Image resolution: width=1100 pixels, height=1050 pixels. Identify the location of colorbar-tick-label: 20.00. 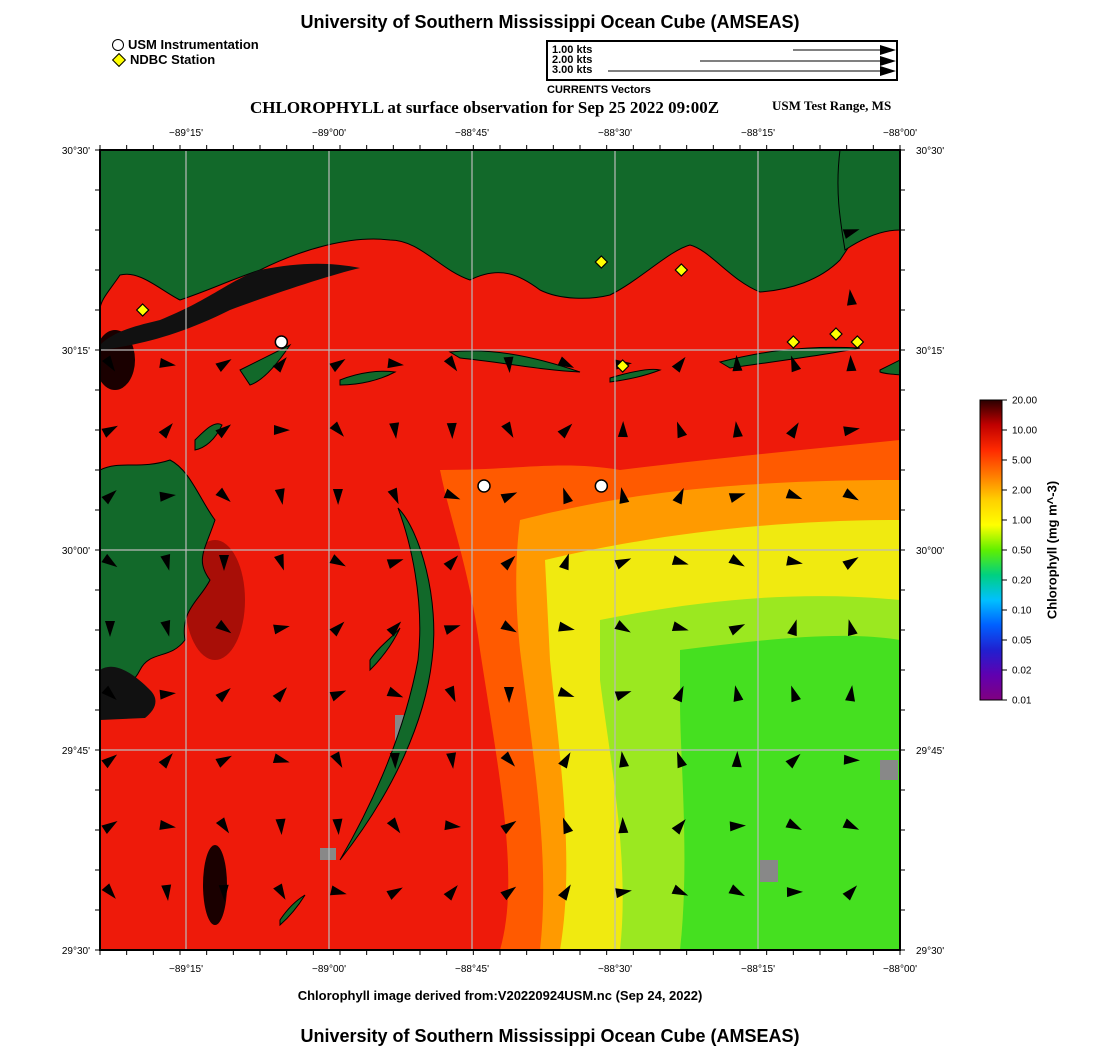
(1024, 401).